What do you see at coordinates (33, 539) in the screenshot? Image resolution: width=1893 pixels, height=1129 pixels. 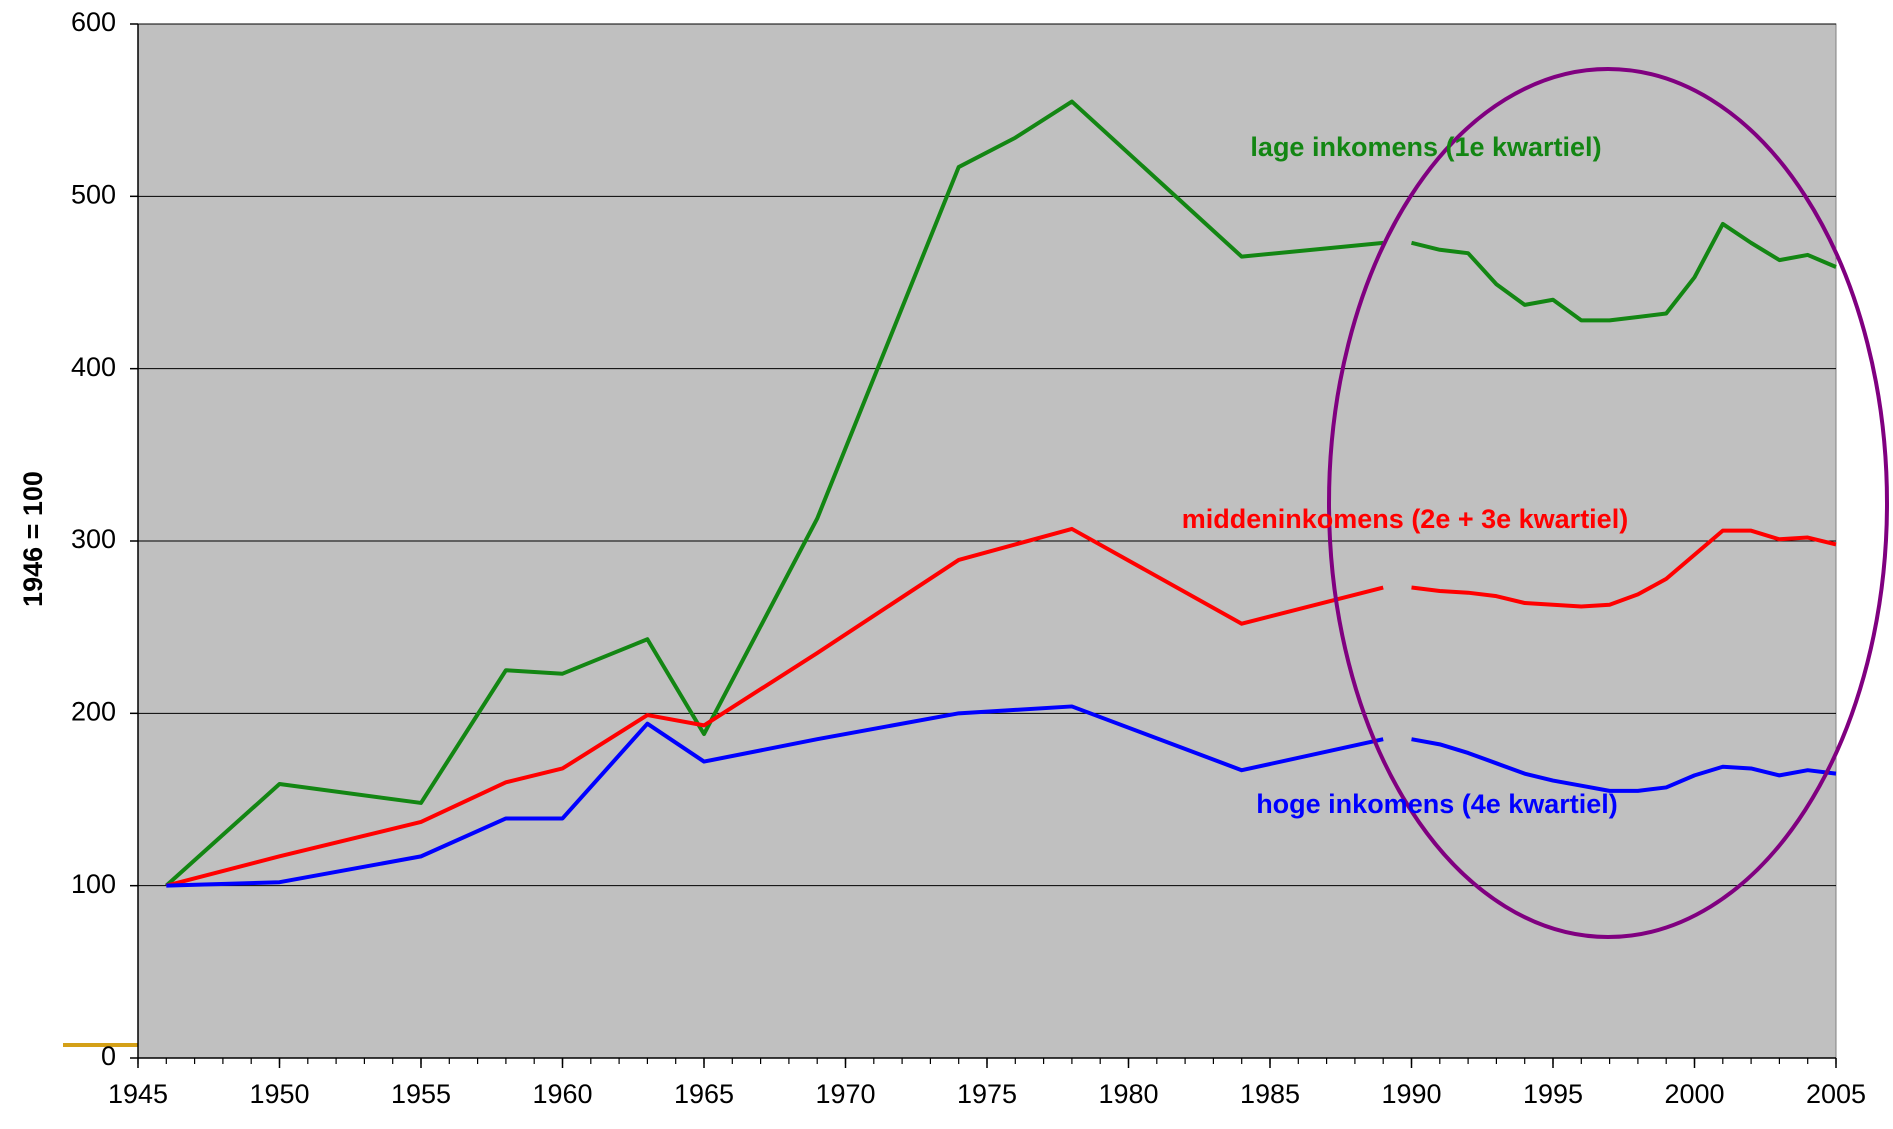 I see `y-axis-label: 1946 = 100` at bounding box center [33, 539].